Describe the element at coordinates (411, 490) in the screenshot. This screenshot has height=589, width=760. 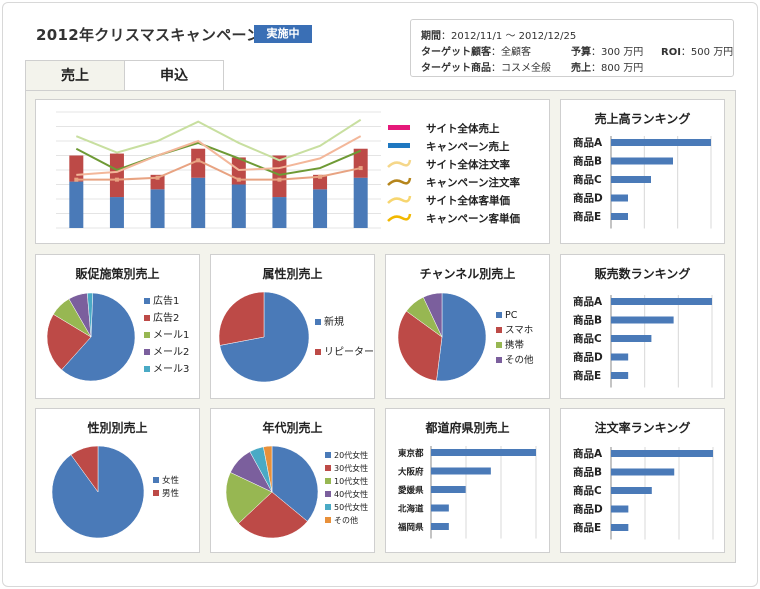
I see `category-label: 愛媛県` at that location.